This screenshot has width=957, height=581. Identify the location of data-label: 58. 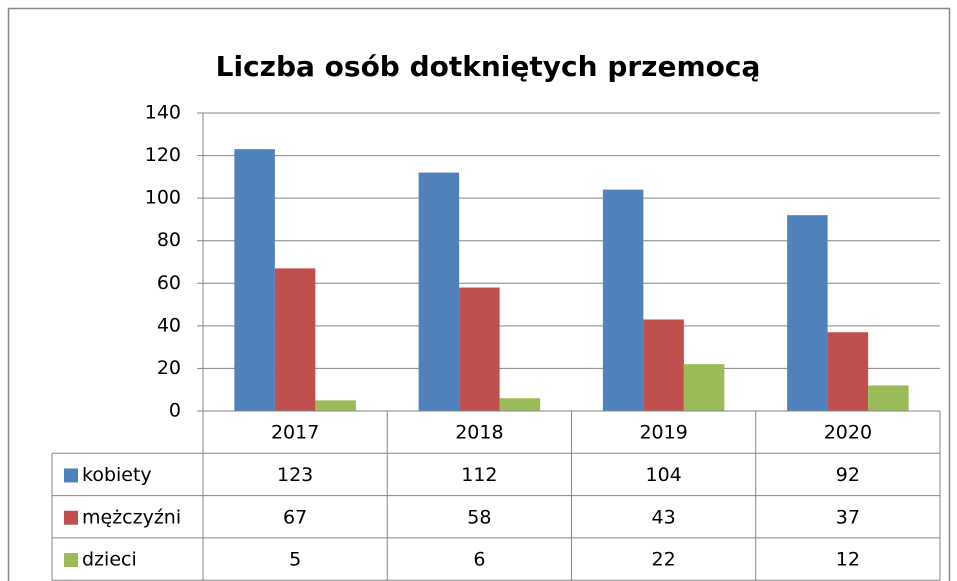
(479, 517).